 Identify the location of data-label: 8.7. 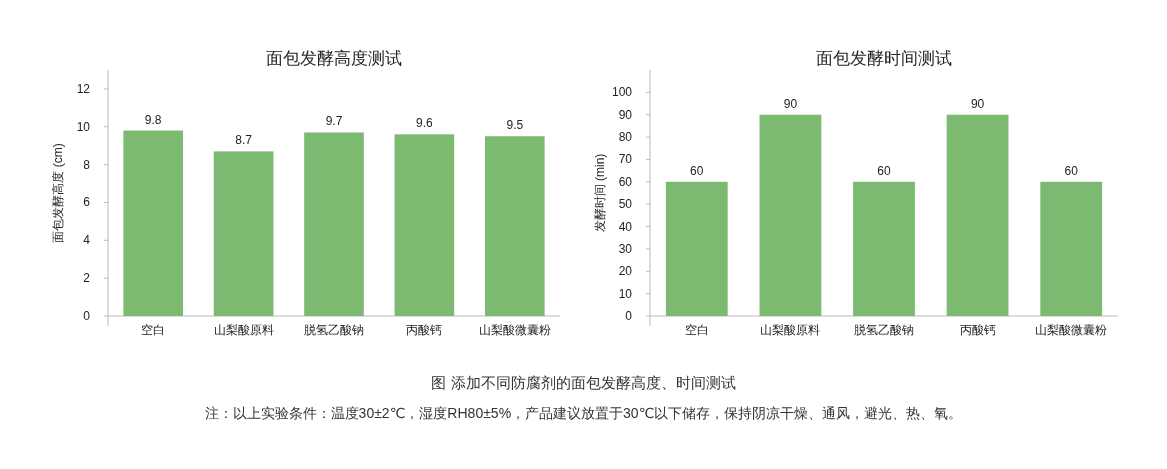
(244, 140).